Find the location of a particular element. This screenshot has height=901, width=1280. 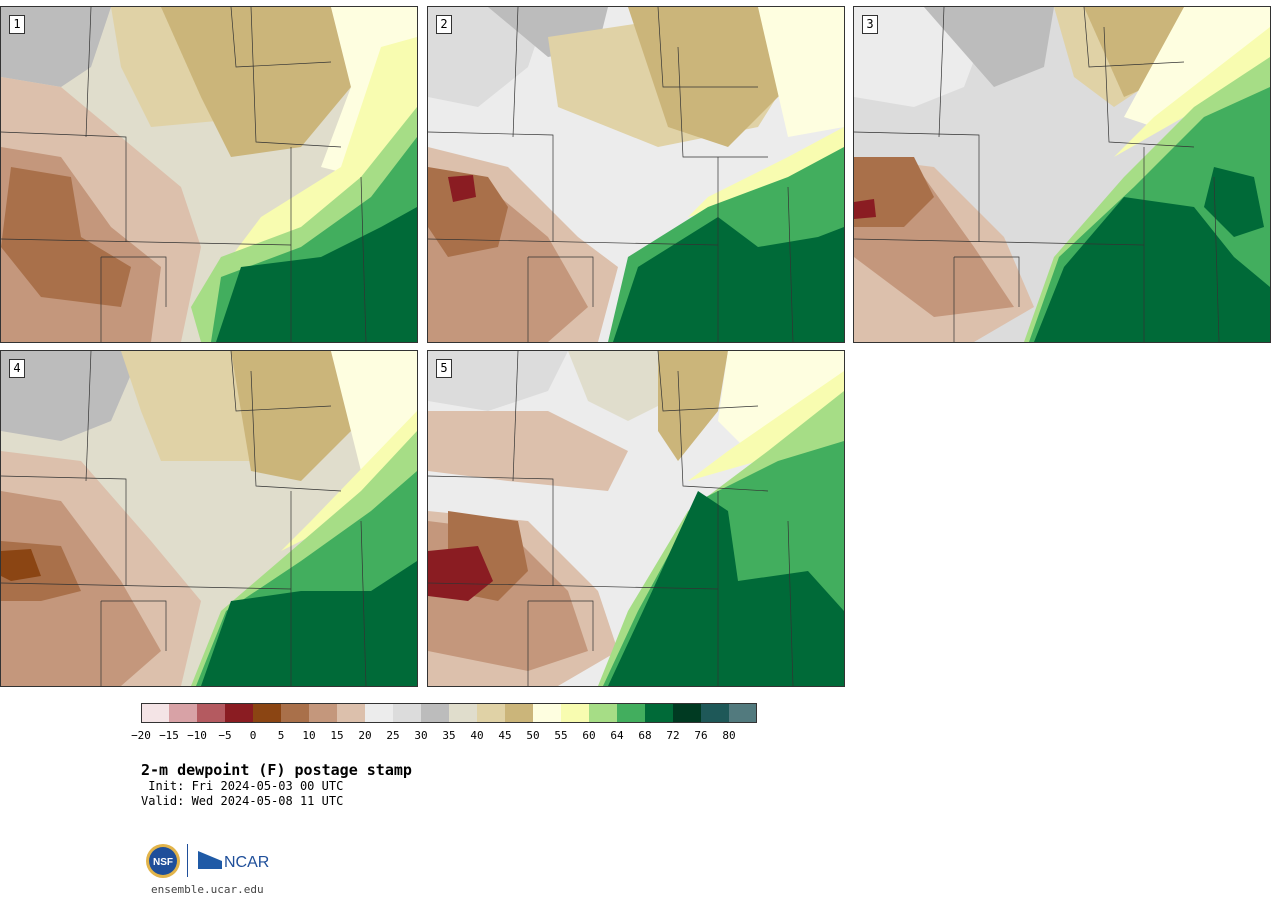

stamp-panel-4: 4 is located at coordinates (209, 518).